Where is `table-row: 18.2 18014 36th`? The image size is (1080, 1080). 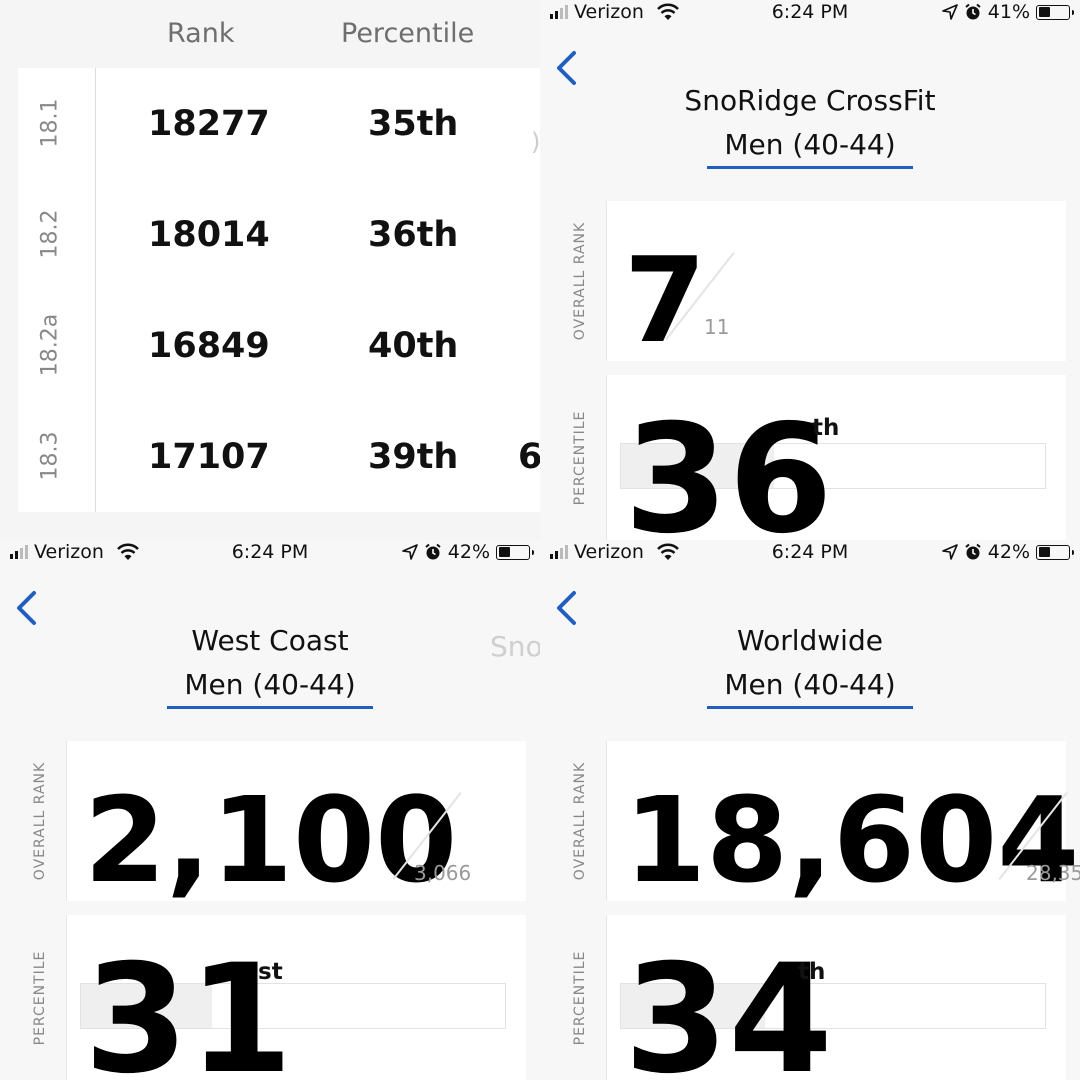
table-row: 18.2 18014 36th is located at coordinates (279, 234).